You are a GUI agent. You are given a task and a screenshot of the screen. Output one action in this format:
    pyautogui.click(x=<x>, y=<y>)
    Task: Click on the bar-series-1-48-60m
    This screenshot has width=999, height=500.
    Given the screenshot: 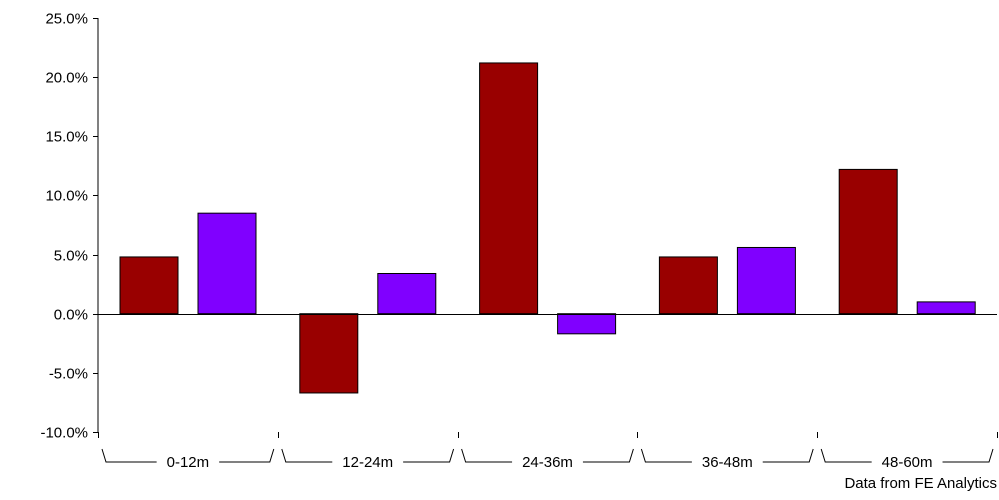 What is the action you would take?
    pyautogui.click(x=868, y=241)
    